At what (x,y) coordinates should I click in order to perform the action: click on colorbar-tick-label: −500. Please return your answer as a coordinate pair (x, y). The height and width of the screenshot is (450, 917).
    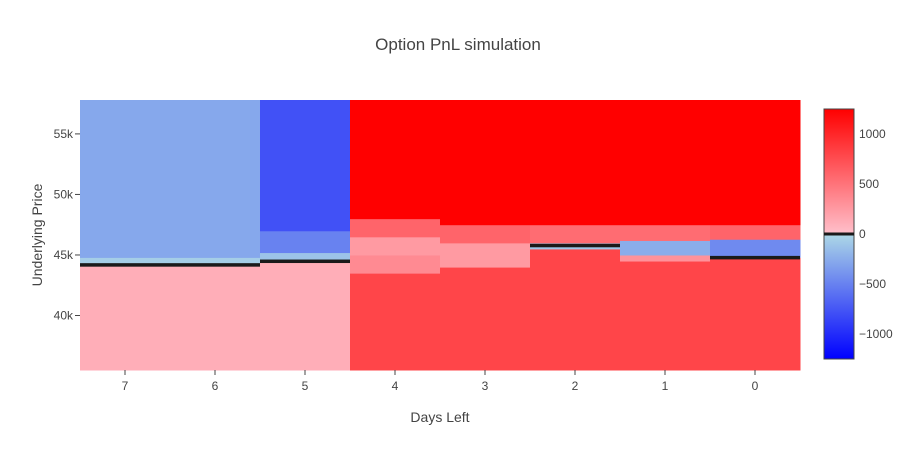
    Looking at the image, I should click on (872, 284).